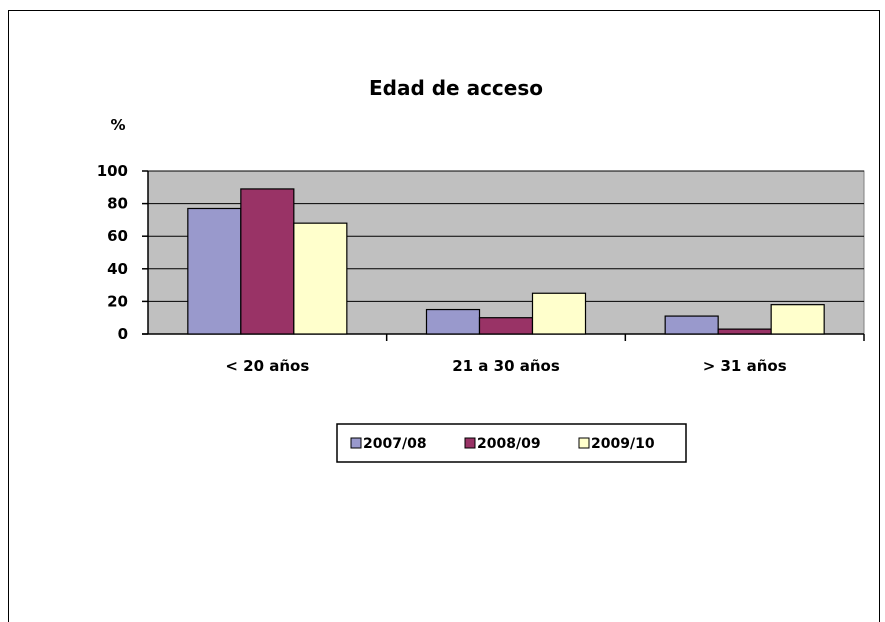 The width and height of the screenshot is (885, 622). I want to click on legend-box, so click(511, 443).